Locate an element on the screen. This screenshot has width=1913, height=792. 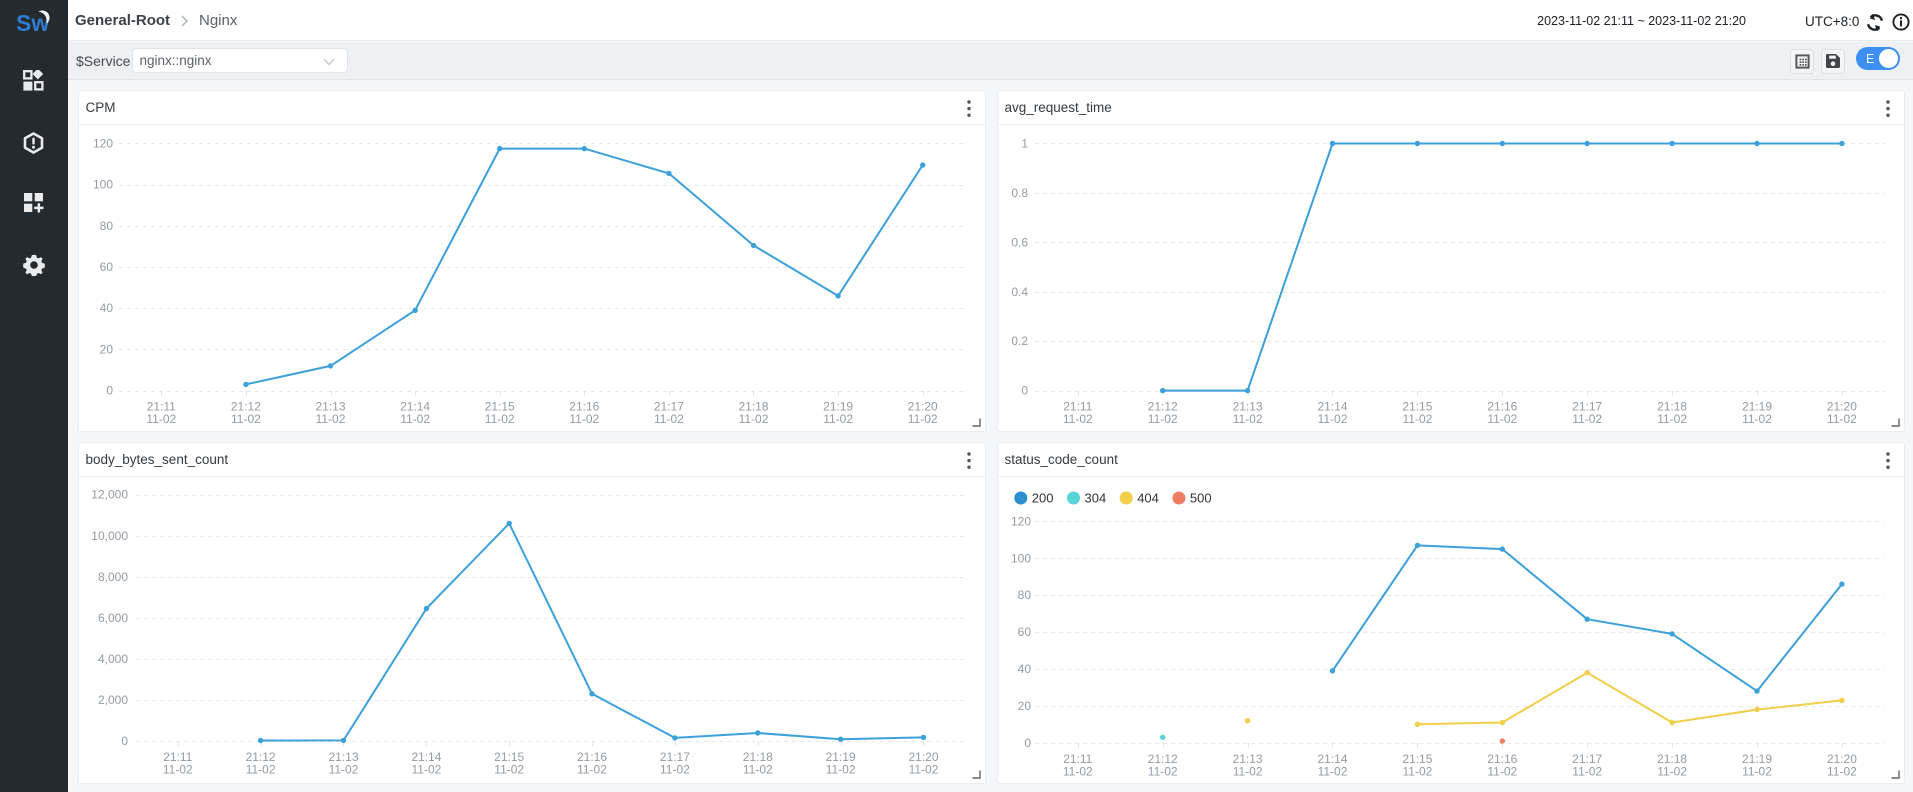
svg-text: Sw is located at coordinates (32, 23).